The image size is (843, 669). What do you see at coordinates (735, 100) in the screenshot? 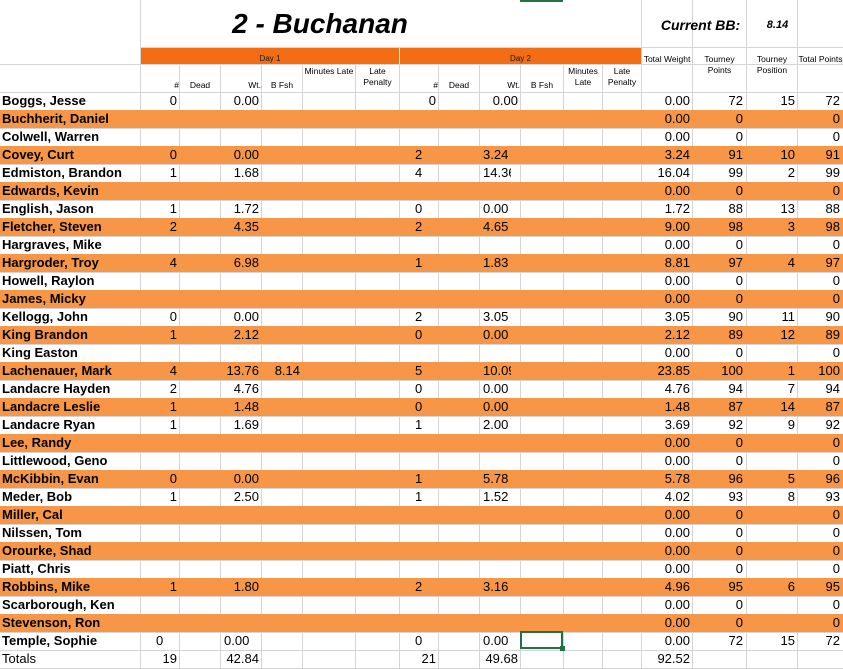
I see `tourney-points-cell: 72` at bounding box center [735, 100].